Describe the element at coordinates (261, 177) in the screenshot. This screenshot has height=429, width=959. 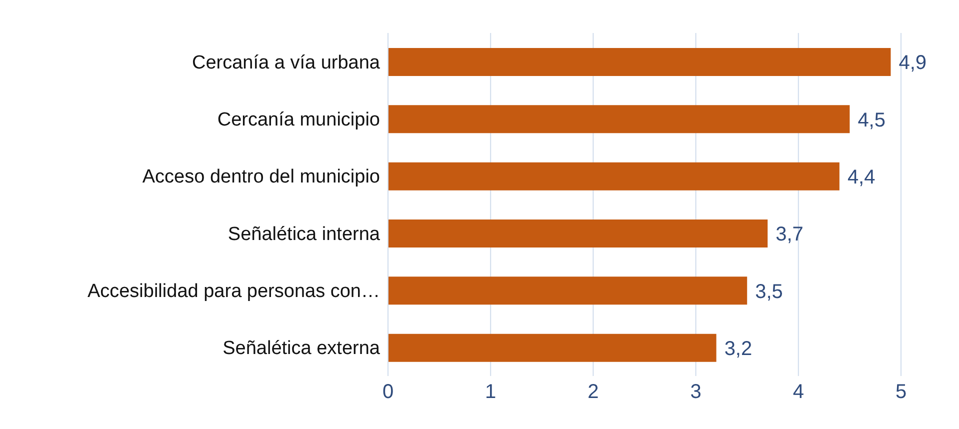
I see `y-tick-label: Acceso dentro del municipio` at that location.